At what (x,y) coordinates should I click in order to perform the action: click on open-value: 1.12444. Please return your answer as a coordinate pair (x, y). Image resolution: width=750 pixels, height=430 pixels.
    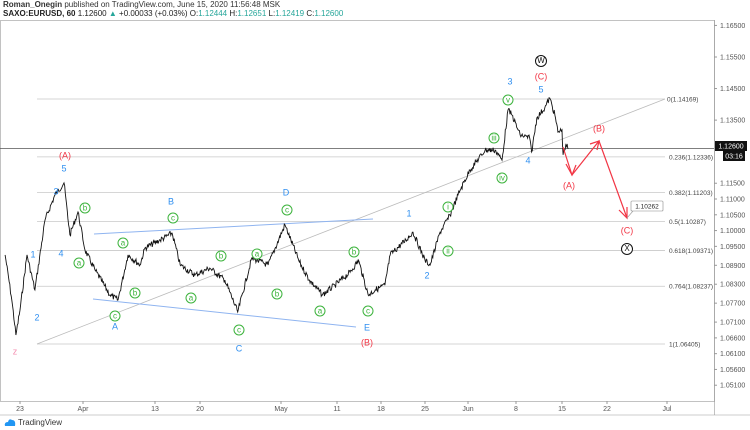
    Looking at the image, I should click on (213, 13).